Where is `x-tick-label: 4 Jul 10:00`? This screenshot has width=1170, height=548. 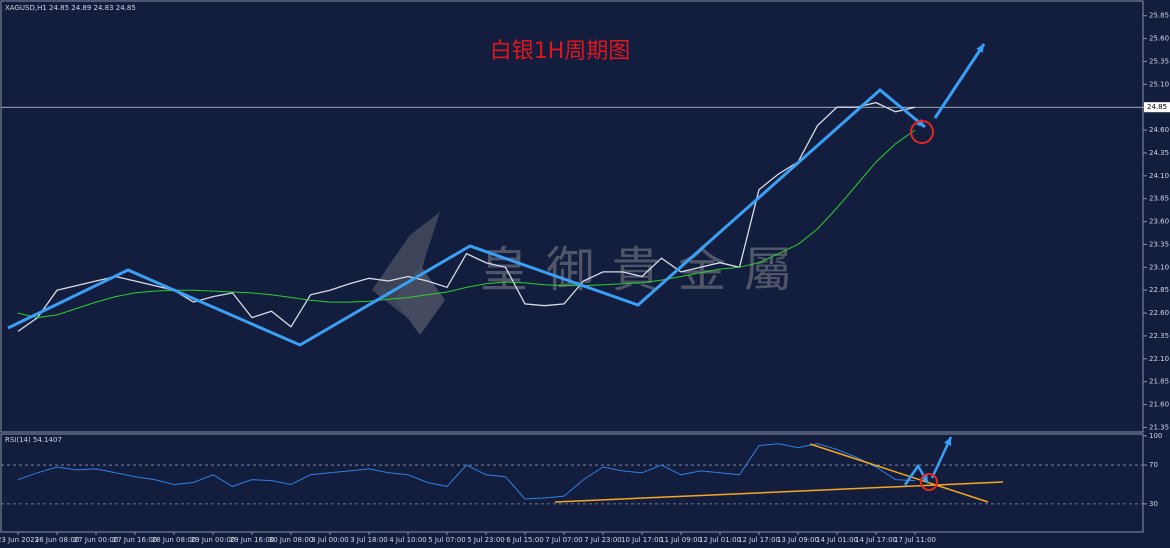 x-tick-label: 4 Jul 10:00 is located at coordinates (408, 540).